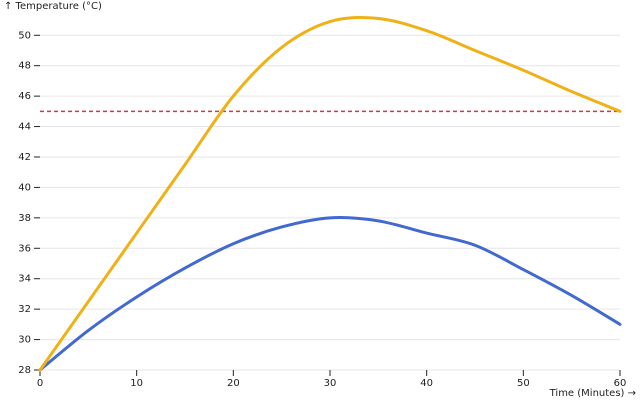 The width and height of the screenshot is (640, 400). What do you see at coordinates (426, 383) in the screenshot?
I see `x-tick-label: 40` at bounding box center [426, 383].